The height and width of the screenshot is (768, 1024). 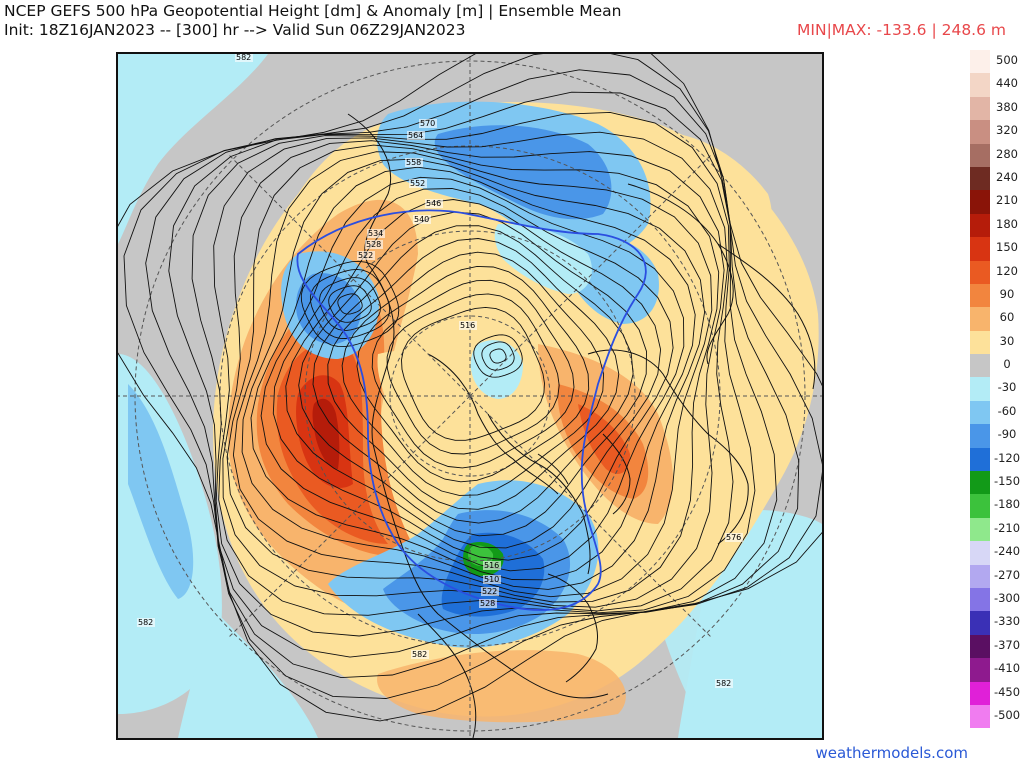 I want to click on contour-label: 522, so click(x=489, y=591).